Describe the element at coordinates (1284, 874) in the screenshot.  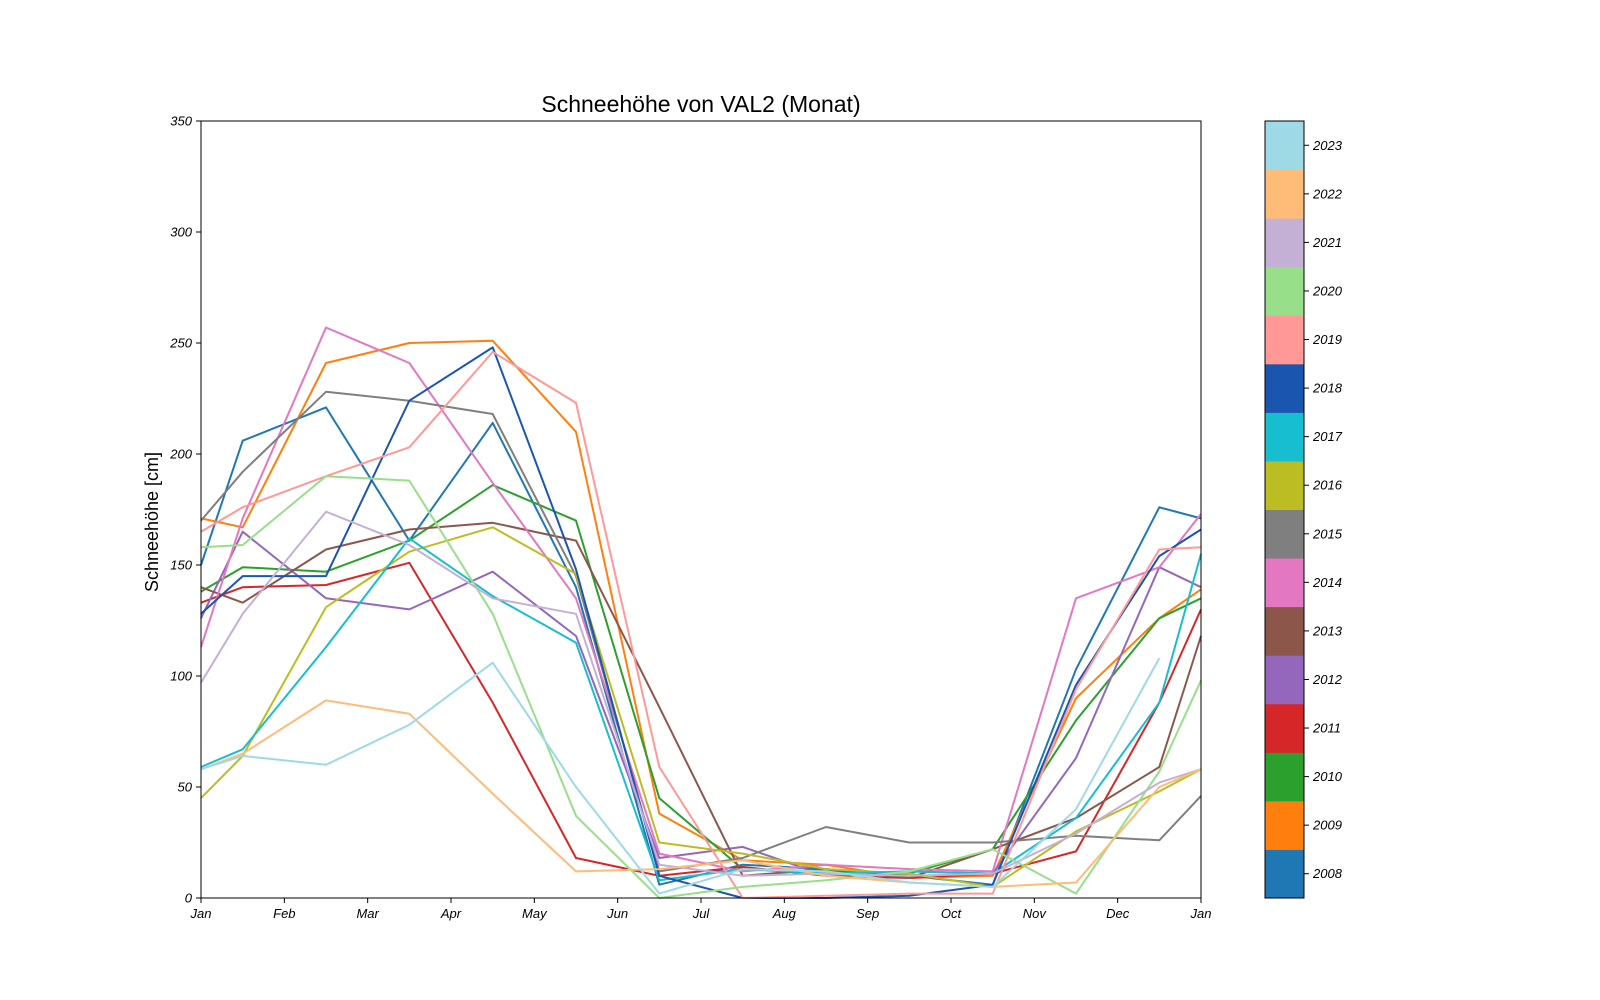
I see `colorbar-swatch-2008` at that location.